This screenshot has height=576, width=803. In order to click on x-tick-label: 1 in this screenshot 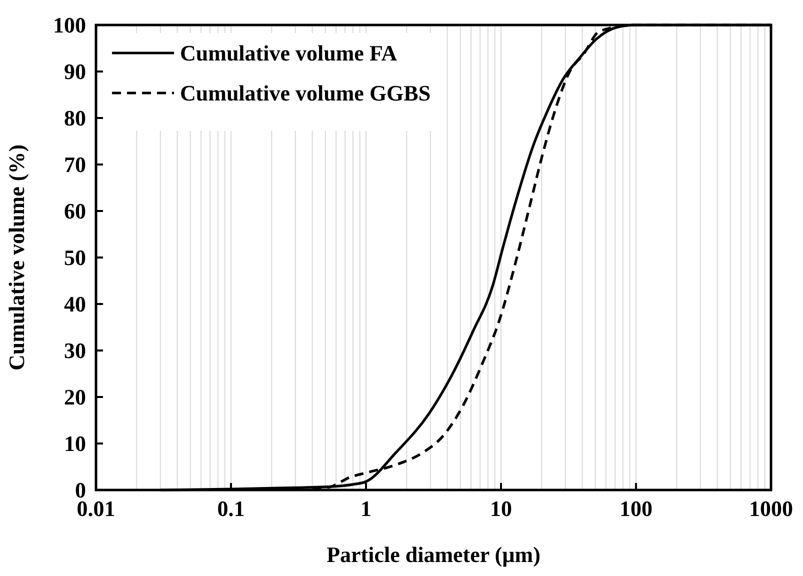, I will do `click(366, 508)`.